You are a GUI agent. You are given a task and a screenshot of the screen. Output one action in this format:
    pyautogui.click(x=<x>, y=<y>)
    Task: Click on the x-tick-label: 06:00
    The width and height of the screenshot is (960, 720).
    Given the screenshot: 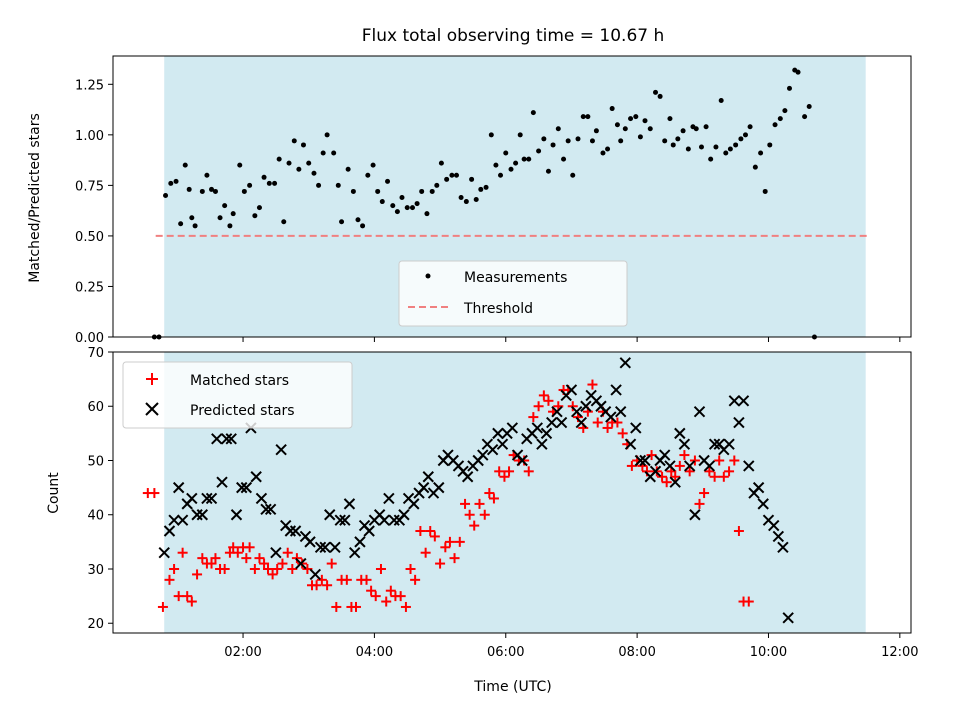 What is the action you would take?
    pyautogui.click(x=505, y=652)
    